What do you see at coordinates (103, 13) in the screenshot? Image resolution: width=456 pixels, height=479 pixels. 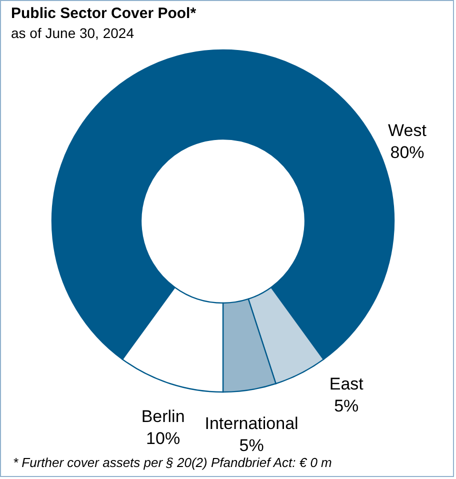 I see `chart-title: Public Sector Cover Pool*` at bounding box center [103, 13].